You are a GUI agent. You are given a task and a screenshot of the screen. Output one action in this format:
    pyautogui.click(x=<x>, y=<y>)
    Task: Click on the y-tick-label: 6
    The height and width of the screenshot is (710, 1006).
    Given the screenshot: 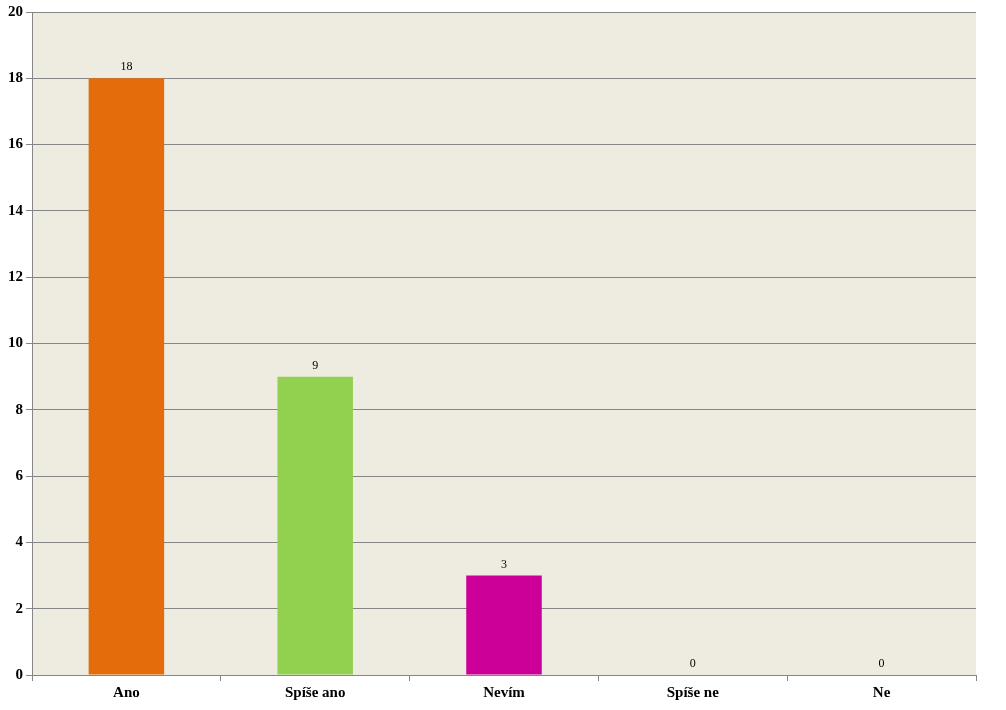 What is the action you would take?
    pyautogui.click(x=19, y=474)
    